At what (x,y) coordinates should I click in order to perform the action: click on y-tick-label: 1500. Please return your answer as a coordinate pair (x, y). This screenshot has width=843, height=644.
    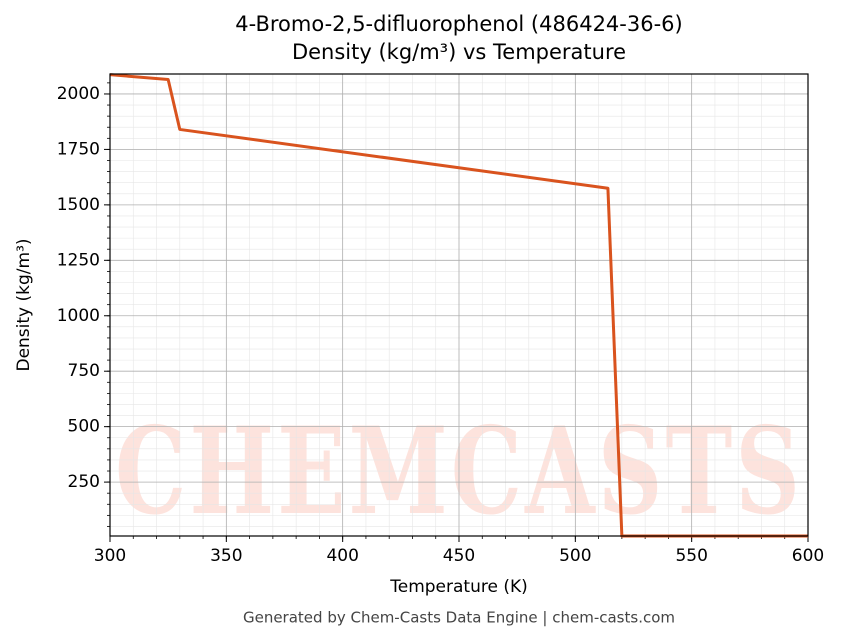
    Looking at the image, I should click on (78, 205).